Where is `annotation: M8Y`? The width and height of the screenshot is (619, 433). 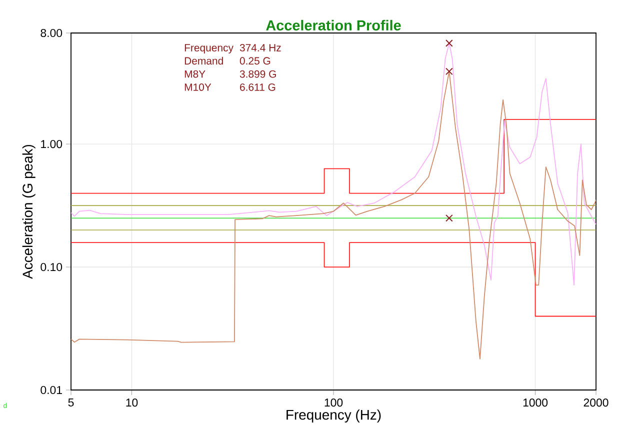
annotation: M8Y is located at coordinates (195, 74).